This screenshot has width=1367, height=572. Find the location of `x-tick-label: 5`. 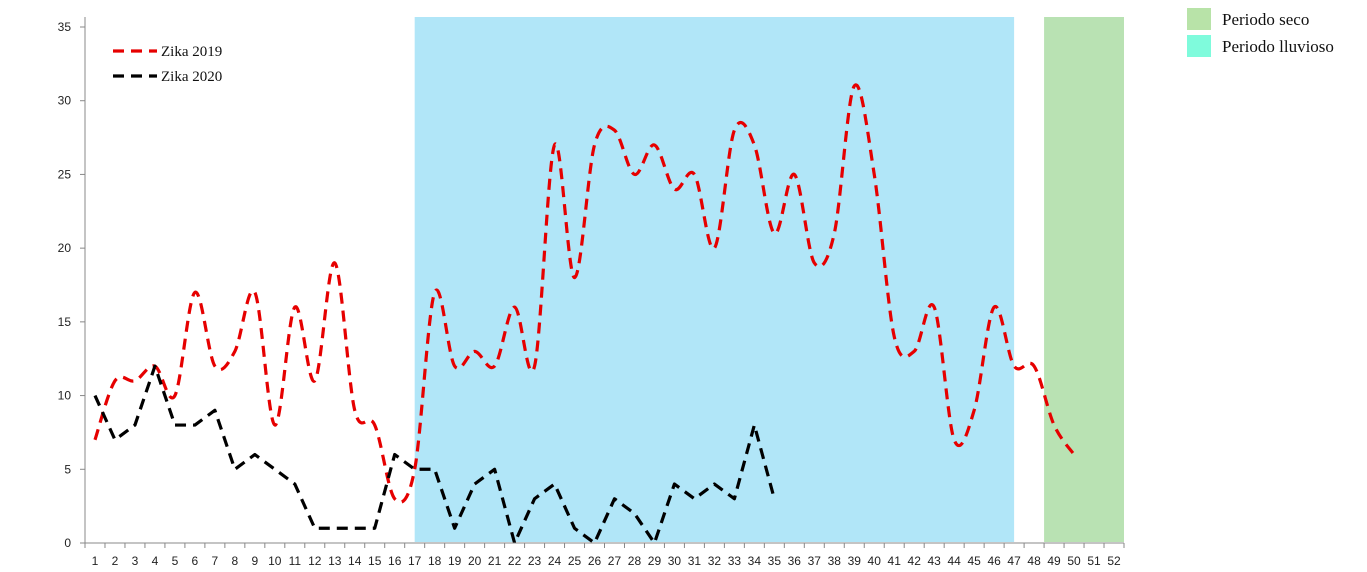

x-tick-label: 5 is located at coordinates (175, 561).